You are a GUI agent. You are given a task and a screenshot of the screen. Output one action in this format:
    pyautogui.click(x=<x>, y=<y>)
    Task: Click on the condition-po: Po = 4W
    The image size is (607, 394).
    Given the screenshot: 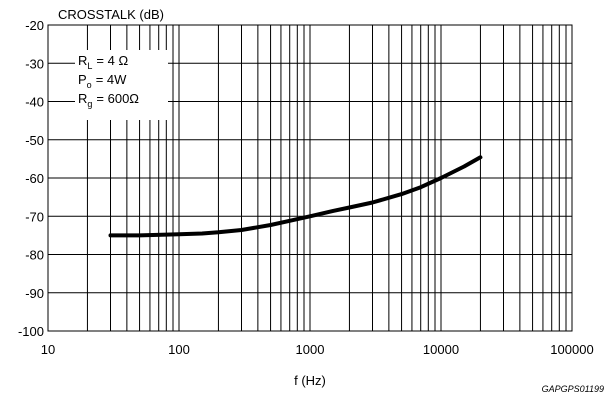 What is the action you would take?
    pyautogui.click(x=102, y=81)
    